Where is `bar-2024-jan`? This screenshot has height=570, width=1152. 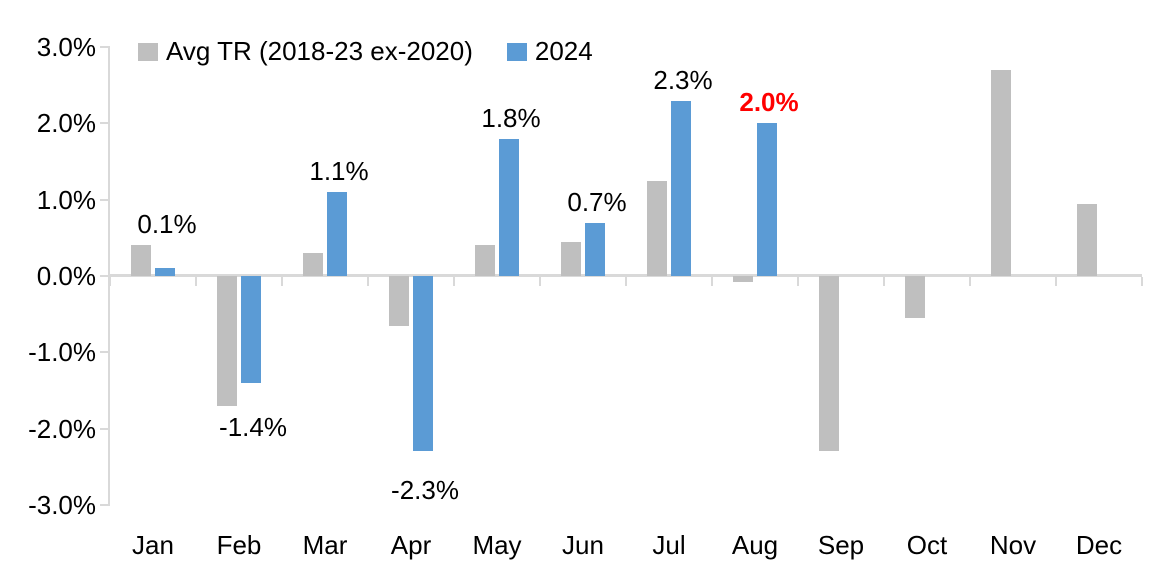
bar-2024-jan is located at coordinates (165, 272).